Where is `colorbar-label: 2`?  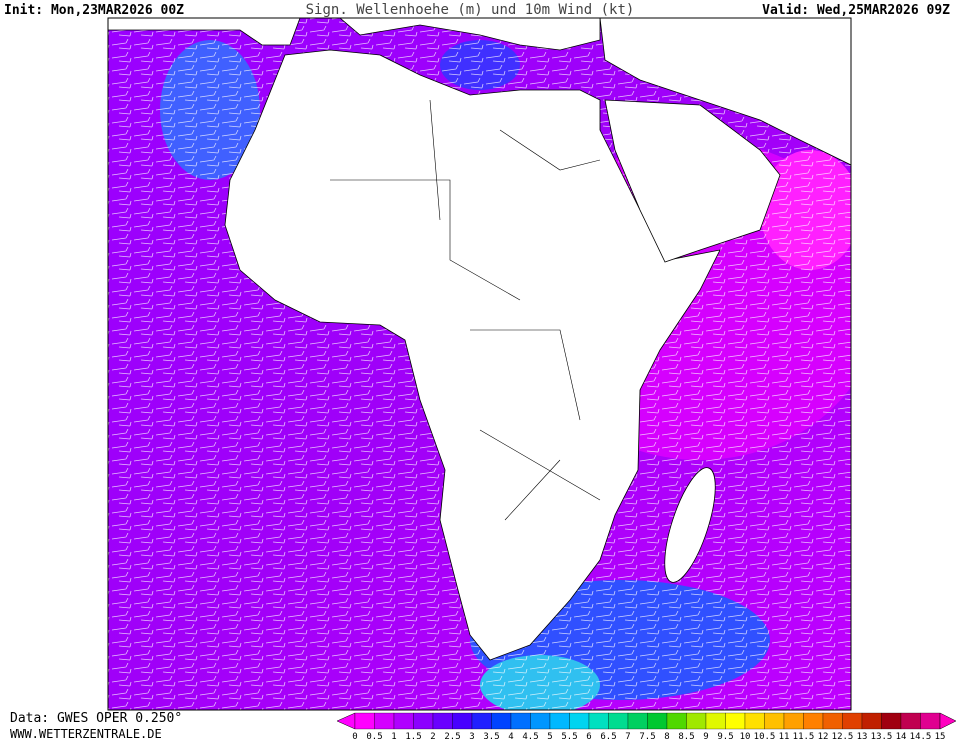
colorbar-label: 2 is located at coordinates (432, 736).